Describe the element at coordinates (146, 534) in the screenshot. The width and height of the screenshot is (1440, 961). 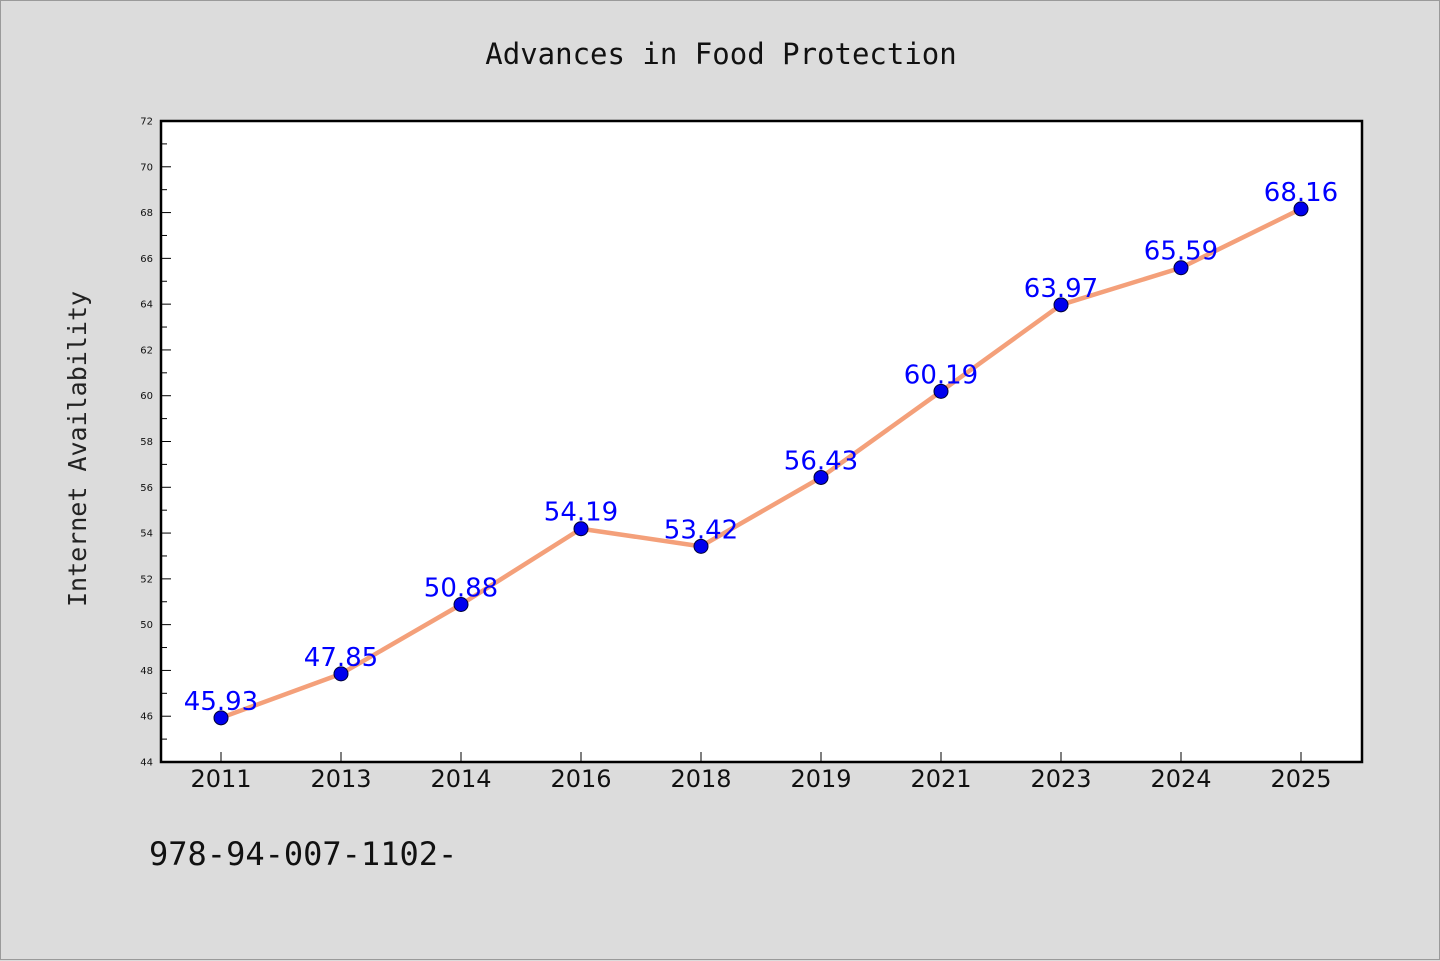
I see `y-tick-label: 54` at that location.